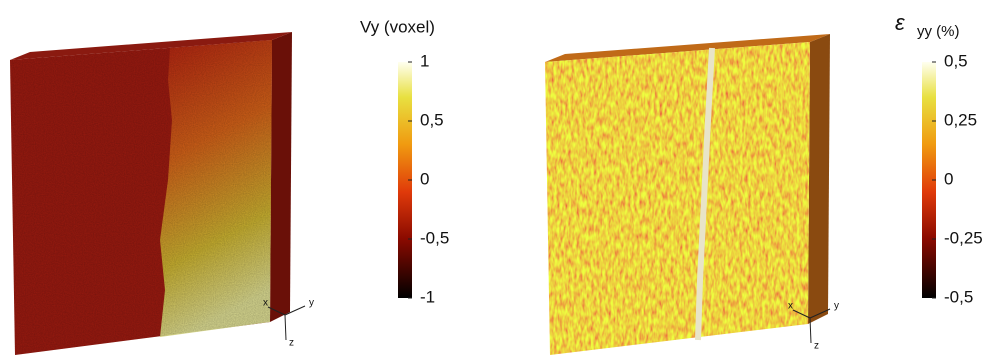 This screenshot has height=360, width=996. What do you see at coordinates (960, 119) in the screenshot?
I see `tick-label: 0,25` at bounding box center [960, 119].